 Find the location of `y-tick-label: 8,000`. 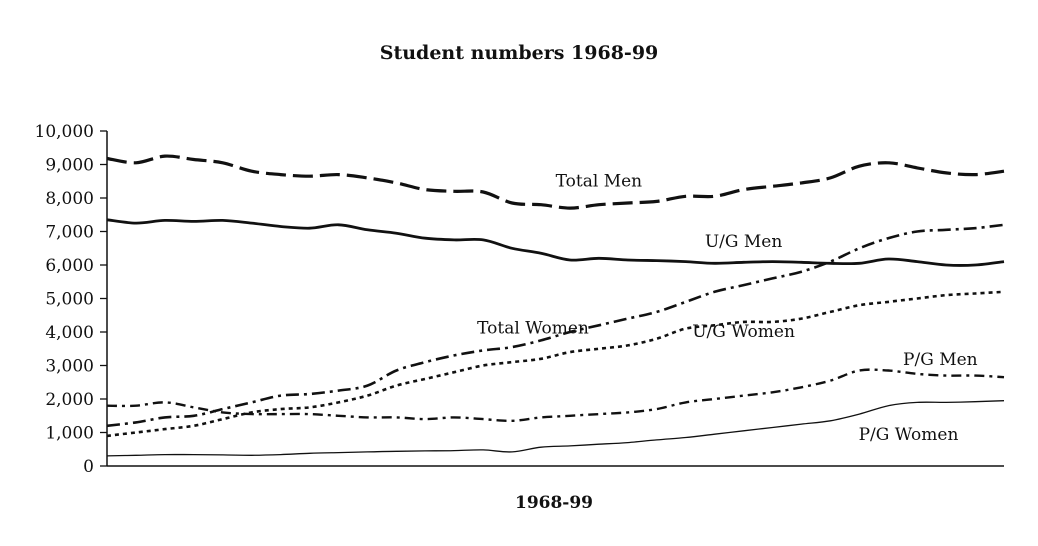

y-tick-label: 8,000 is located at coordinates (69, 199).